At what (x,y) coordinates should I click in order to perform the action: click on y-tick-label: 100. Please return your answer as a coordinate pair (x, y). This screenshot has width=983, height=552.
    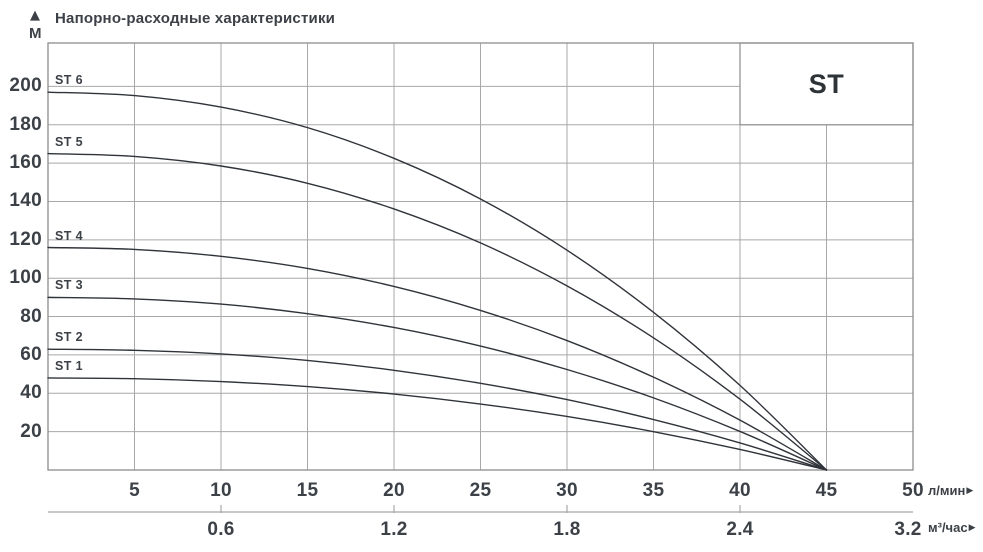
    Looking at the image, I should click on (25, 278).